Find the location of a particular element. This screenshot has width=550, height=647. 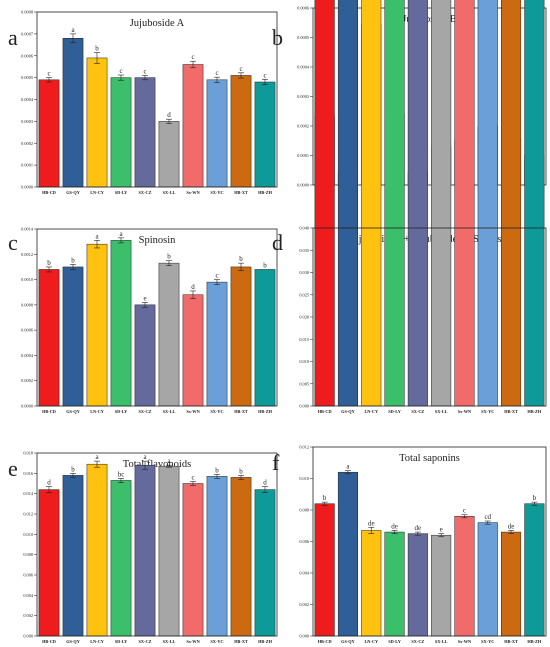

panel-c-ytick-label: 0.0002 is located at coordinates (27, 380).